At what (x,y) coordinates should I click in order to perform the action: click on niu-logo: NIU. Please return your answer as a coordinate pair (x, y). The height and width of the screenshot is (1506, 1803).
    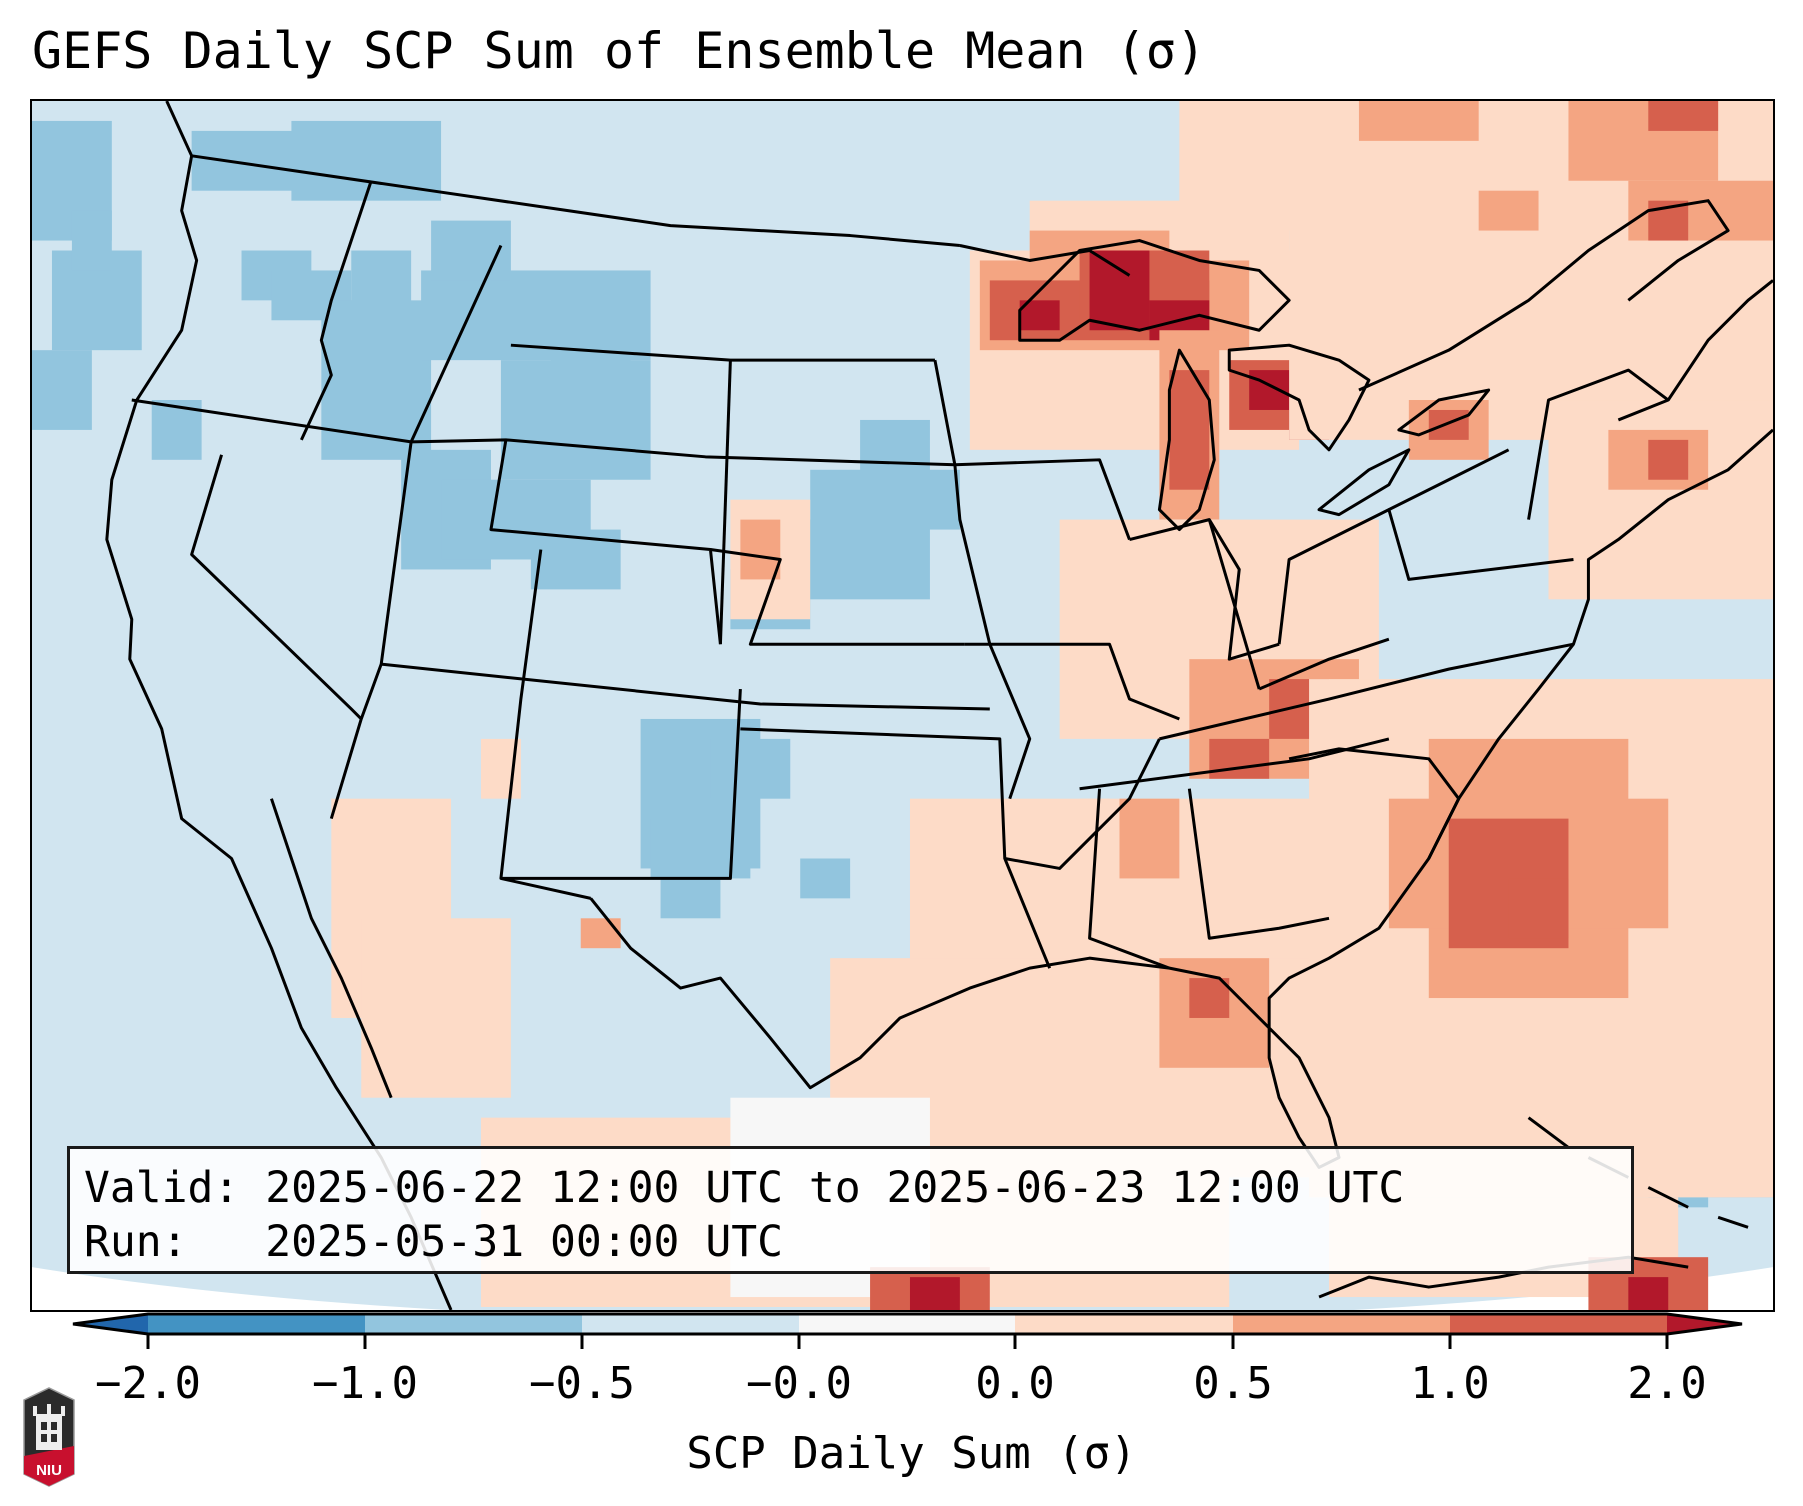
    Looking at the image, I should click on (49, 1437).